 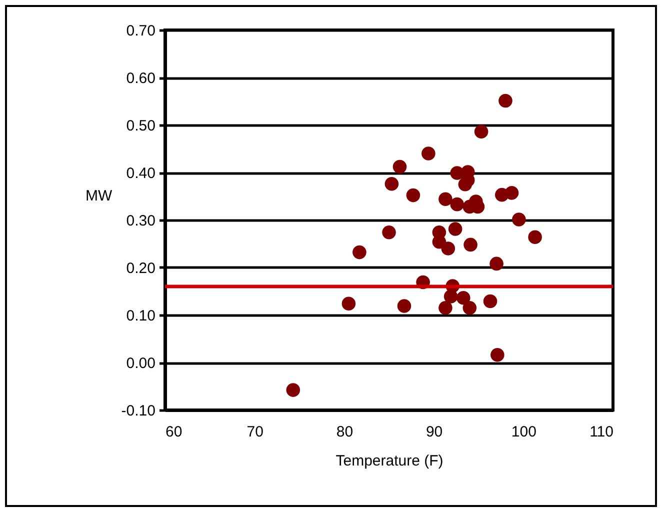 What do you see at coordinates (141, 31) in the screenshot?
I see `y-tick-label: 0.70` at bounding box center [141, 31].